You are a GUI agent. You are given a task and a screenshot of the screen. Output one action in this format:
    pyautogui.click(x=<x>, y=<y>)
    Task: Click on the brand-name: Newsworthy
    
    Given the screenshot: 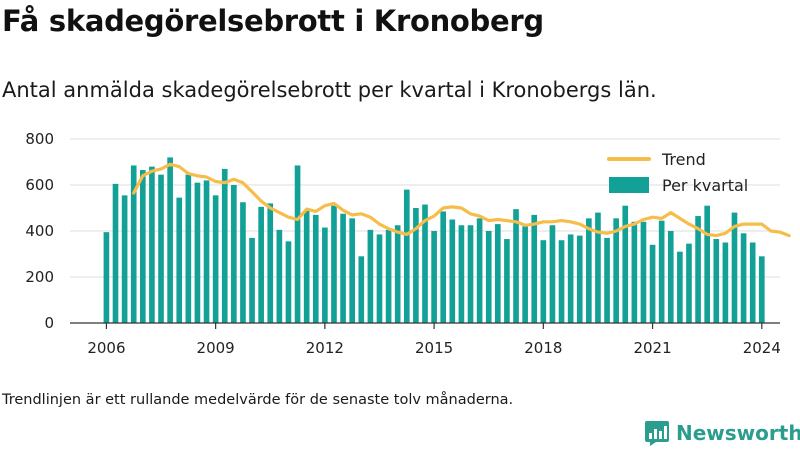 What is the action you would take?
    pyautogui.click(x=738, y=433)
    